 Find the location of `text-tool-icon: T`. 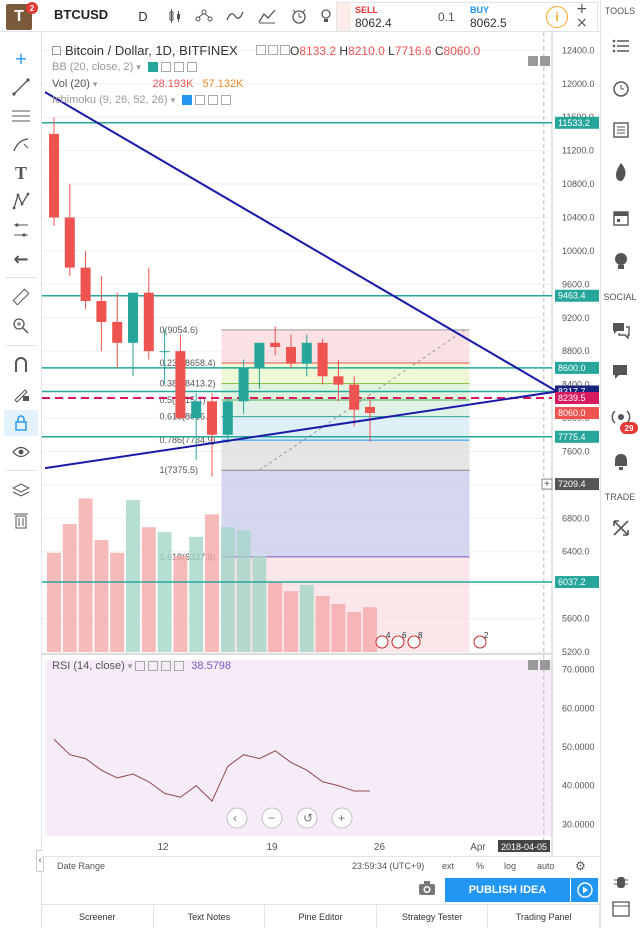

text-tool-icon: T is located at coordinates (20, 172).